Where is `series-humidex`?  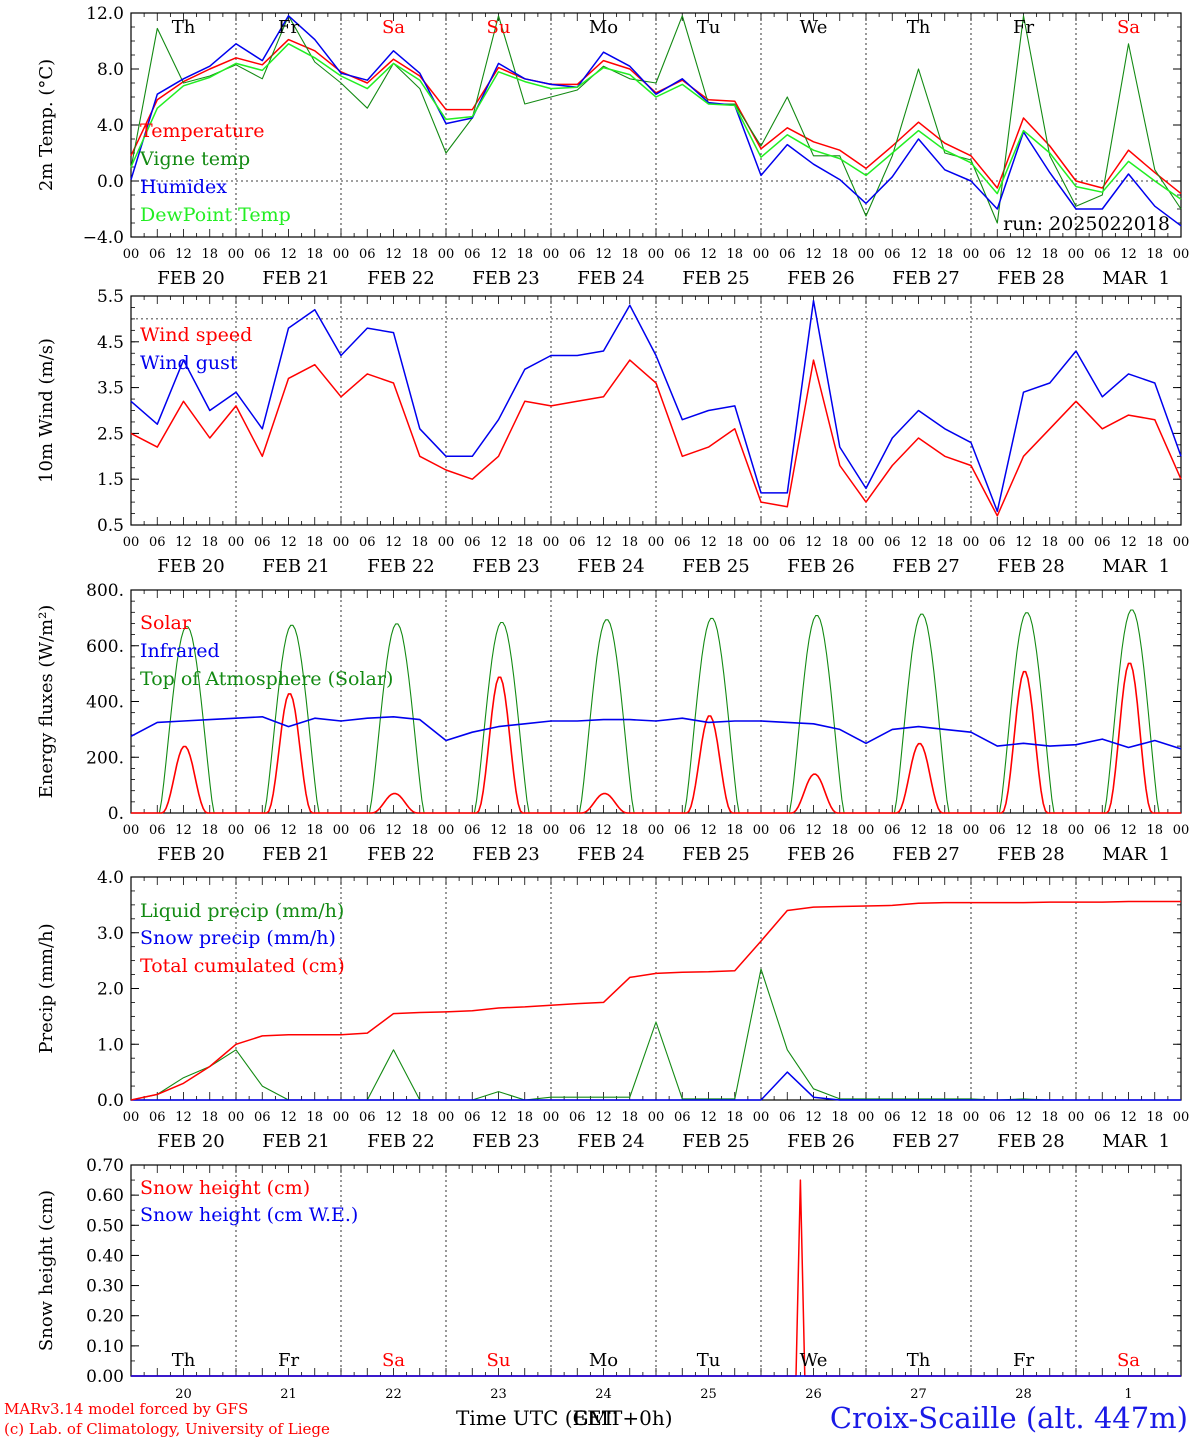
series-humidex is located at coordinates (656, 121).